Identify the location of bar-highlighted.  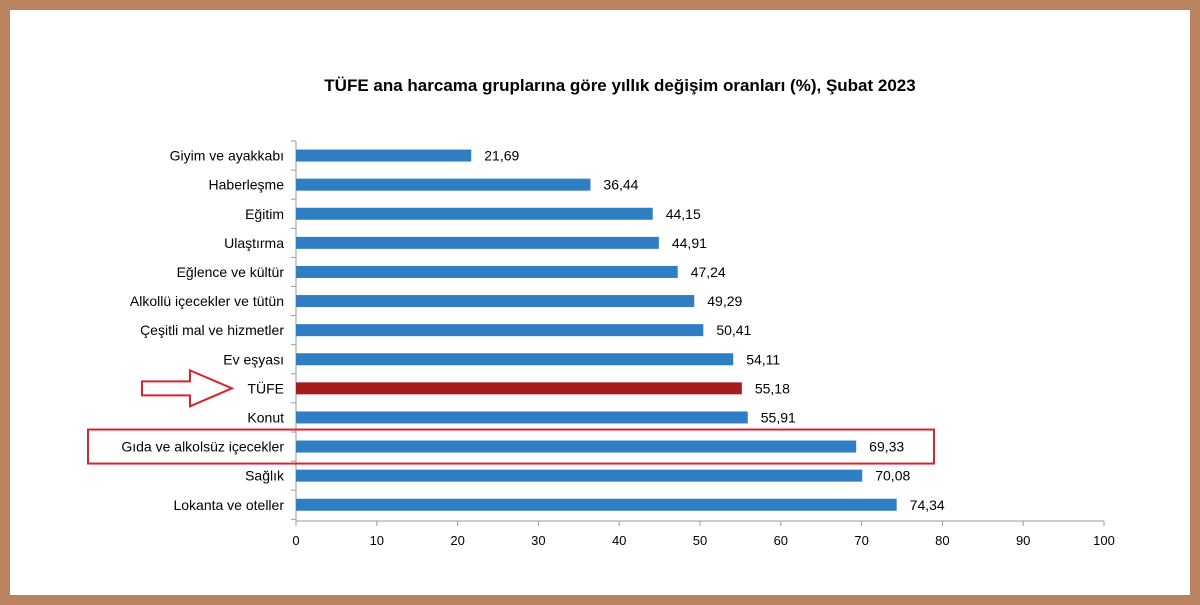
(519, 388).